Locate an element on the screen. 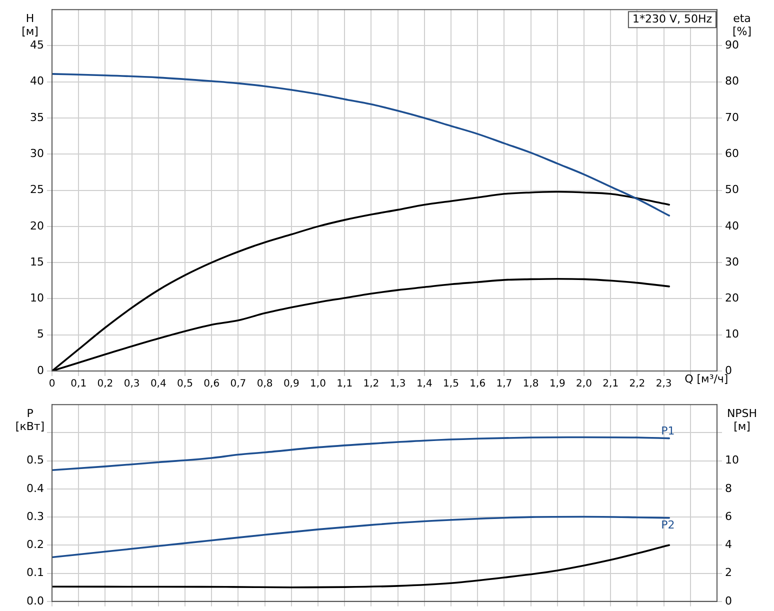 Image resolution: width=774 pixels, height=611 pixels. x-tick-label: 0,1 is located at coordinates (78, 384).